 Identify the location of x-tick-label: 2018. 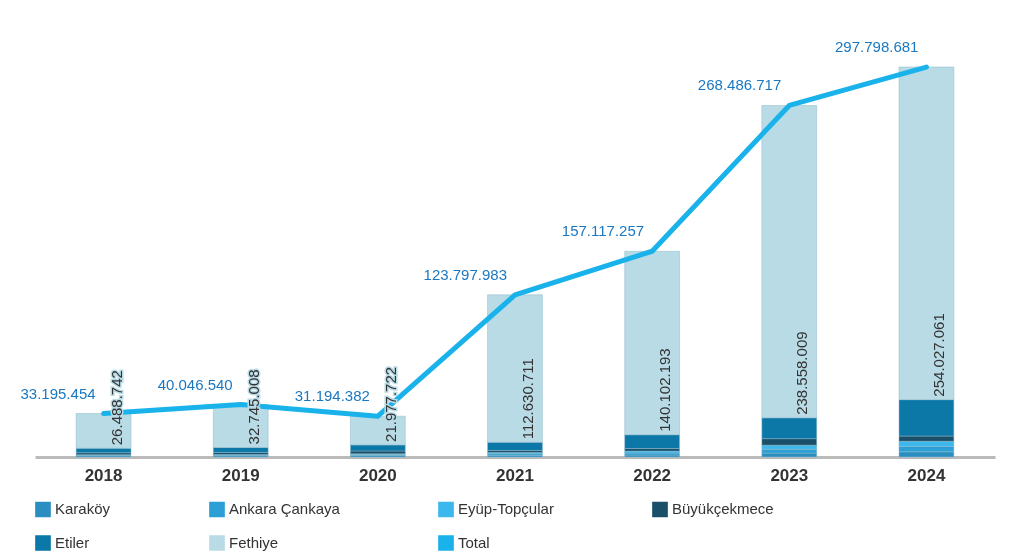
(103, 475).